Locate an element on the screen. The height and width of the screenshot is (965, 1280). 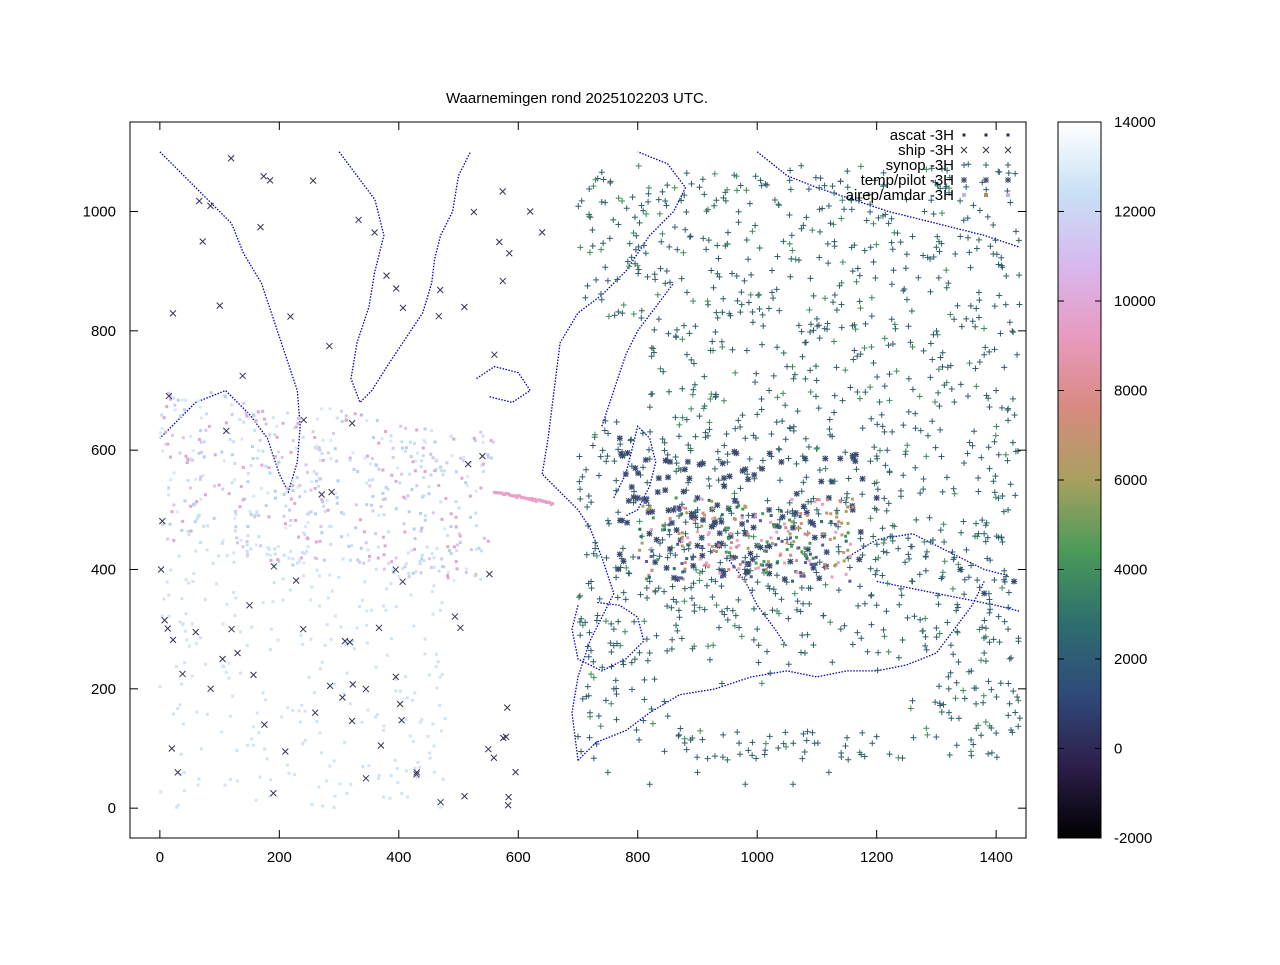
ship-point is located at coordinates (173, 640).